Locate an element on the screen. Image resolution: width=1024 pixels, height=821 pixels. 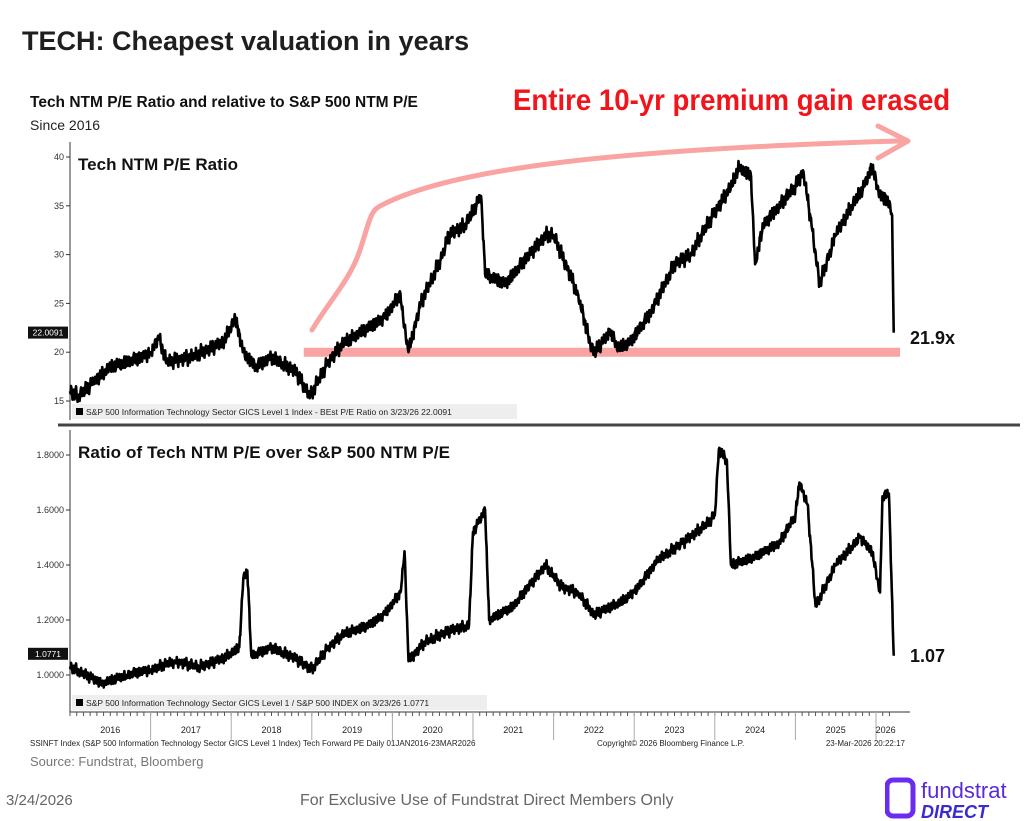
y-tick-label: 1.8000 is located at coordinates (50, 455).